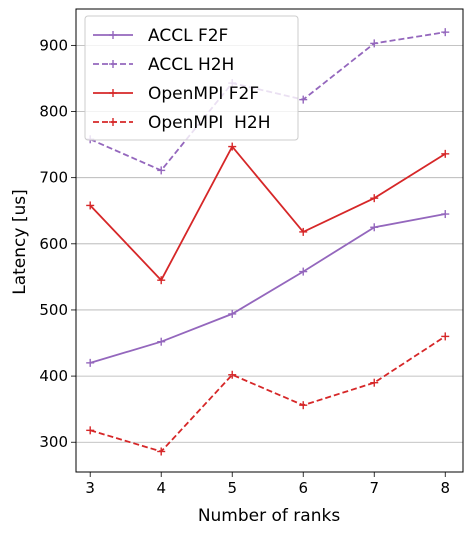  I want to click on x-axis-label: Number of ranks, so click(269, 516).